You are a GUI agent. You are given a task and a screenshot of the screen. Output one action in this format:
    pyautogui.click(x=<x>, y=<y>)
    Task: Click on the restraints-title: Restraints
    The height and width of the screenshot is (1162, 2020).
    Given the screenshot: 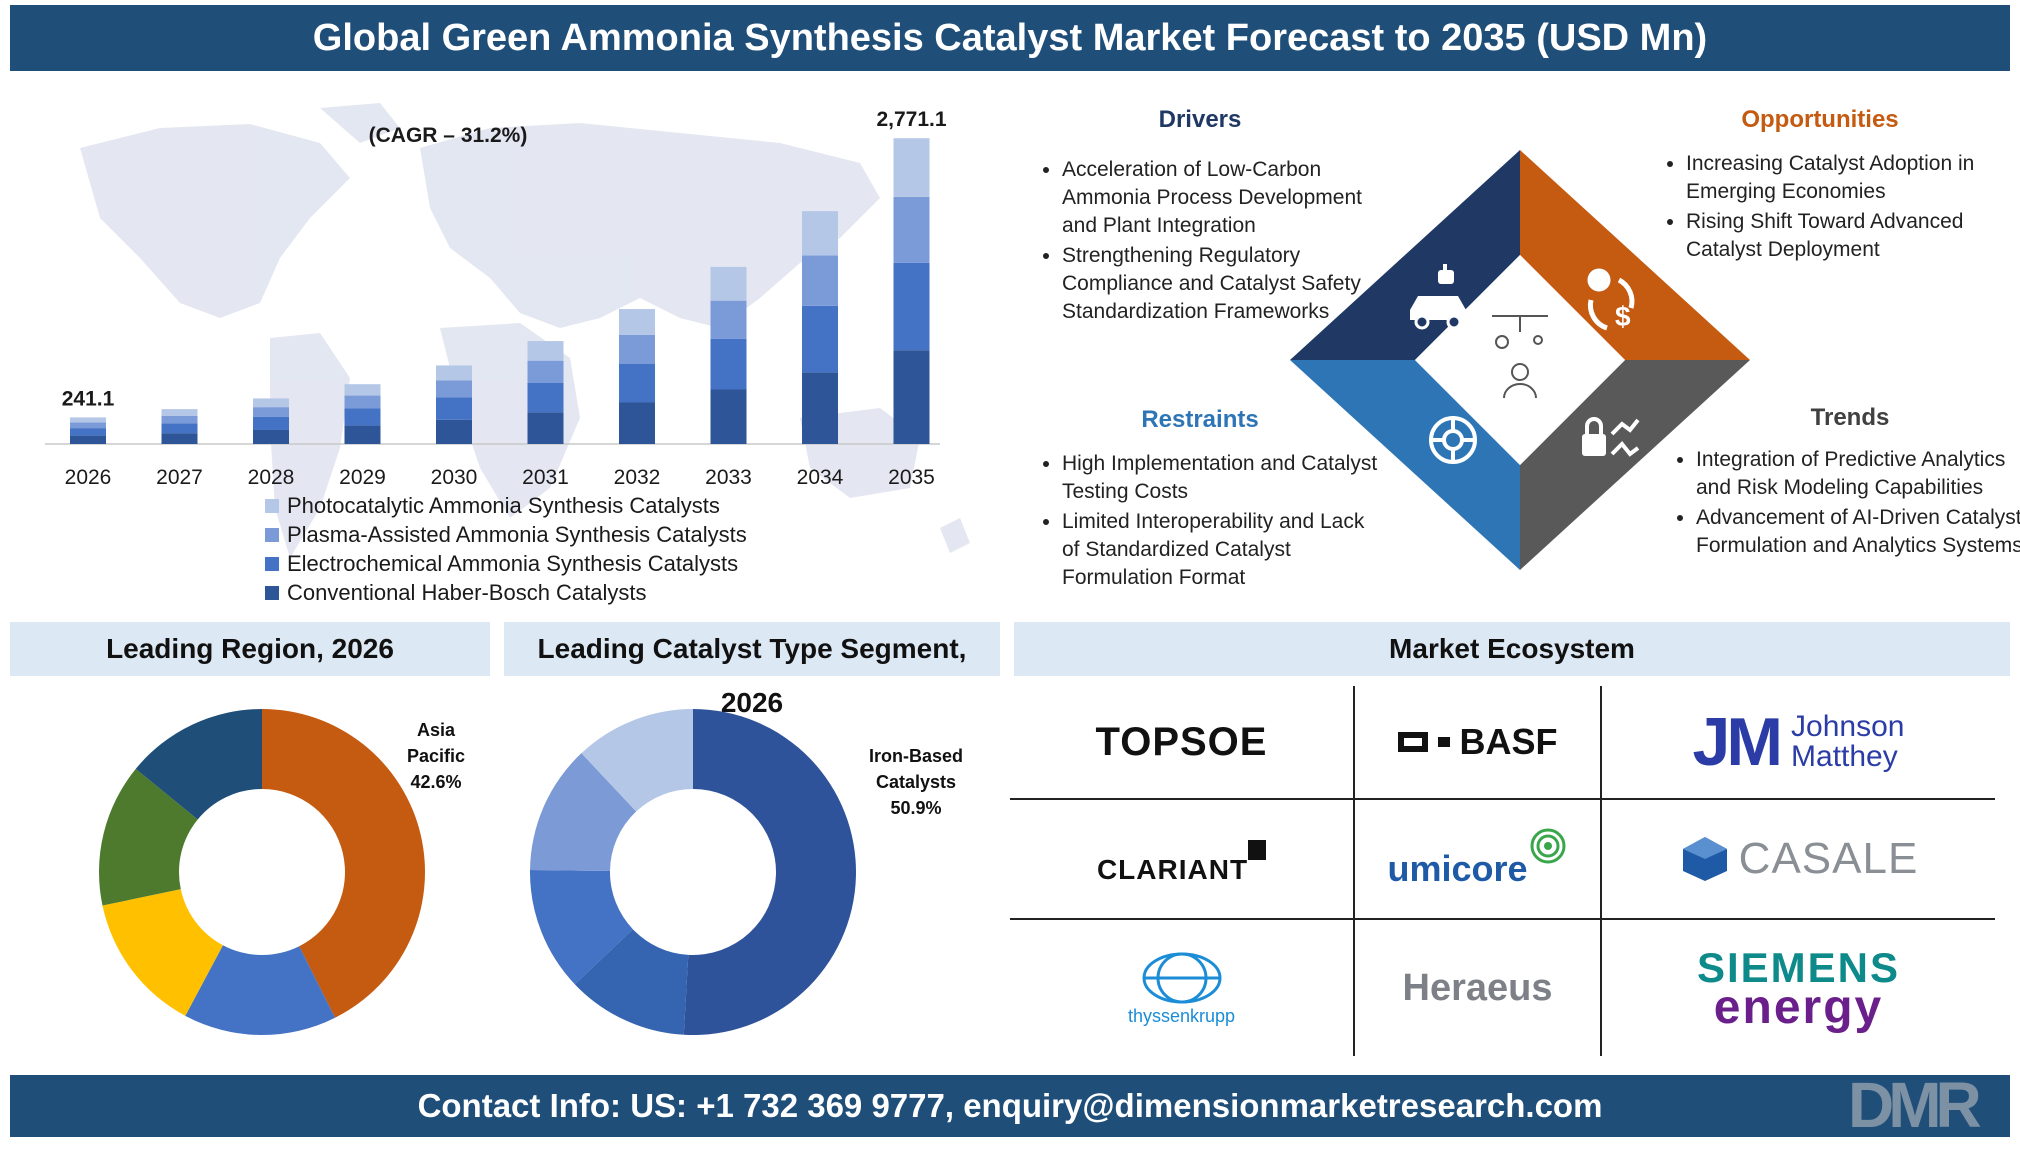 What is the action you would take?
    pyautogui.click(x=1200, y=419)
    